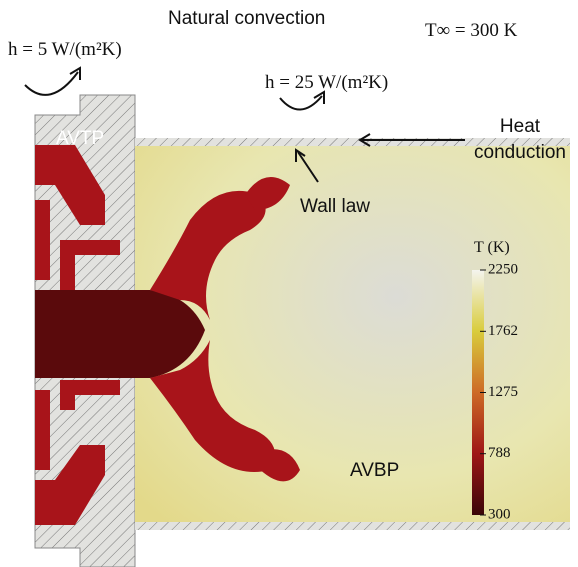 The height and width of the screenshot is (567, 578). What do you see at coordinates (352, 142) in the screenshot?
I see `top-wall` at bounding box center [352, 142].